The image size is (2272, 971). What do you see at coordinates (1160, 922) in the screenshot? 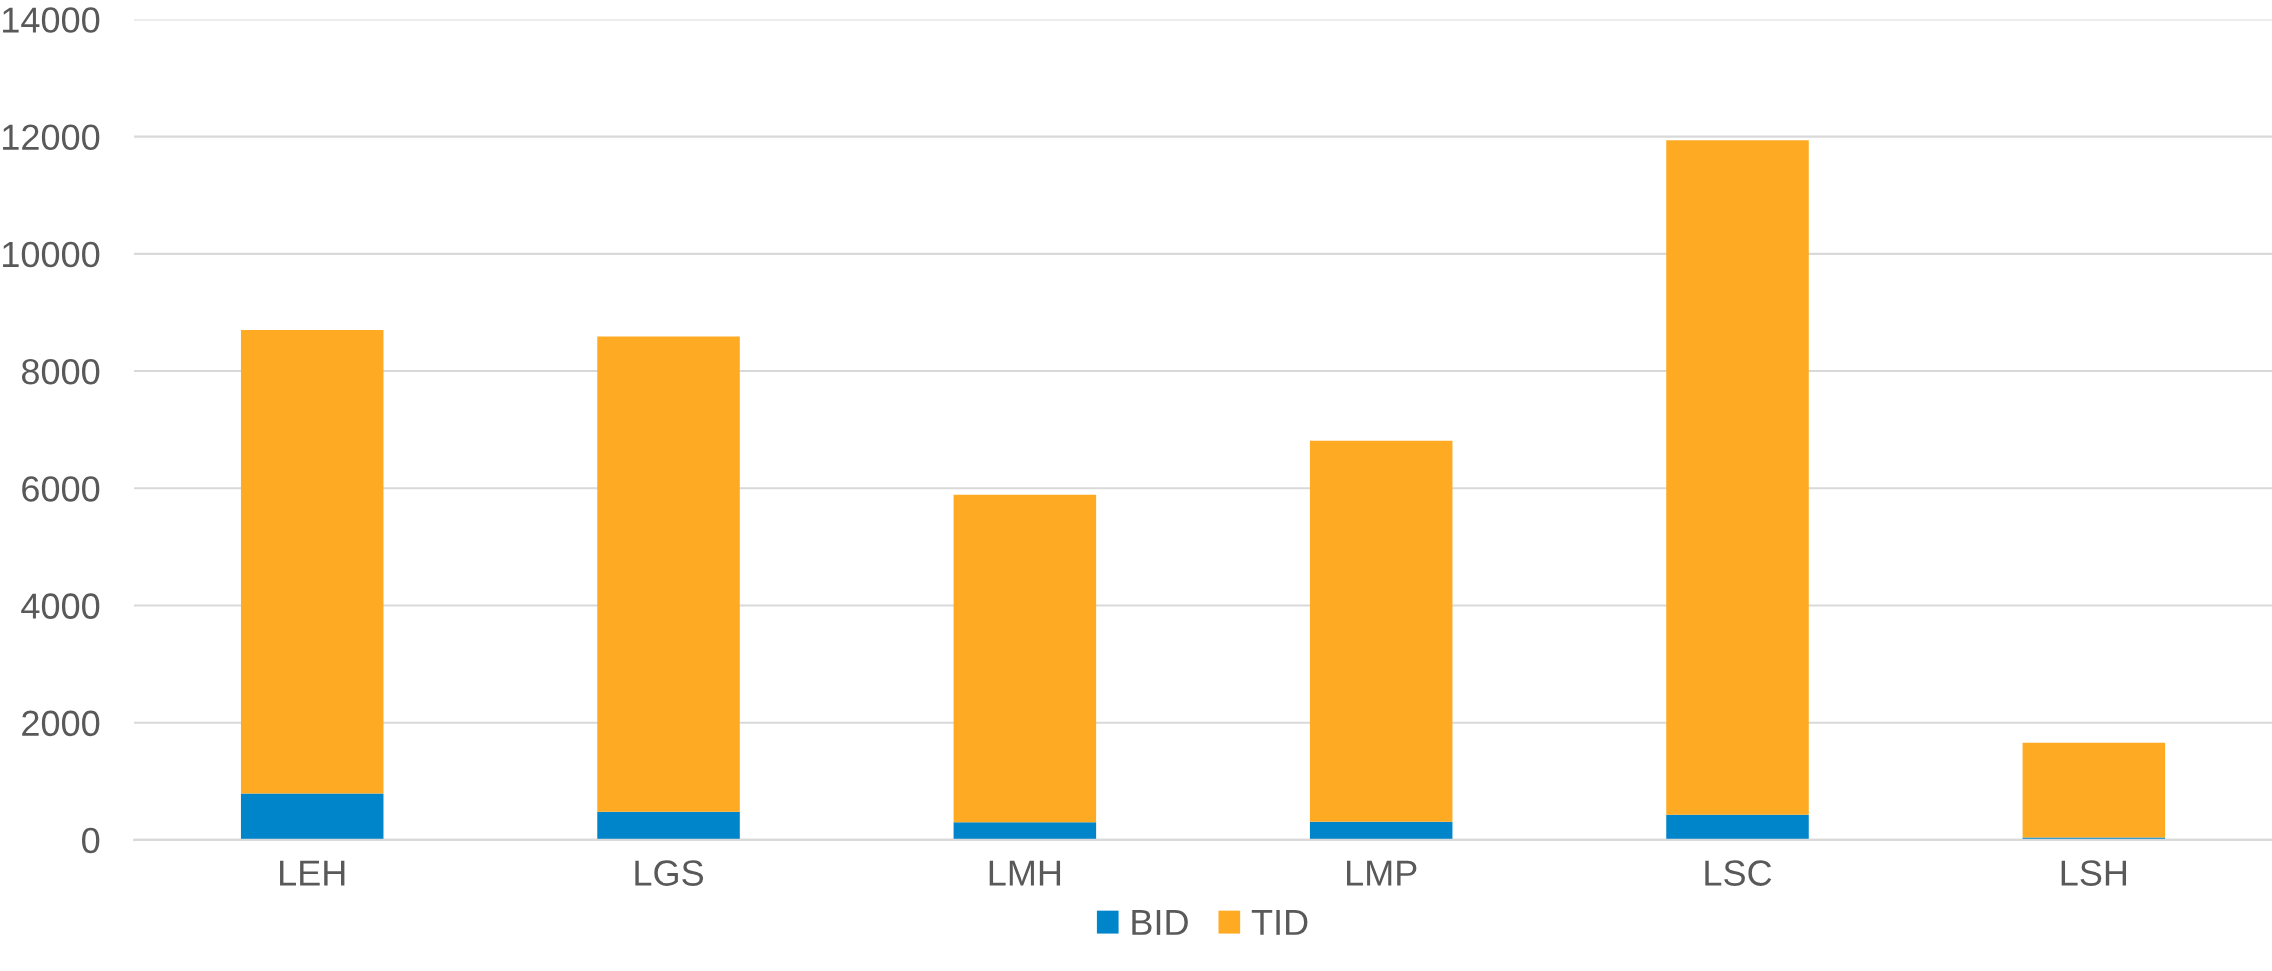
I see `legend-label: BID` at bounding box center [1160, 922].